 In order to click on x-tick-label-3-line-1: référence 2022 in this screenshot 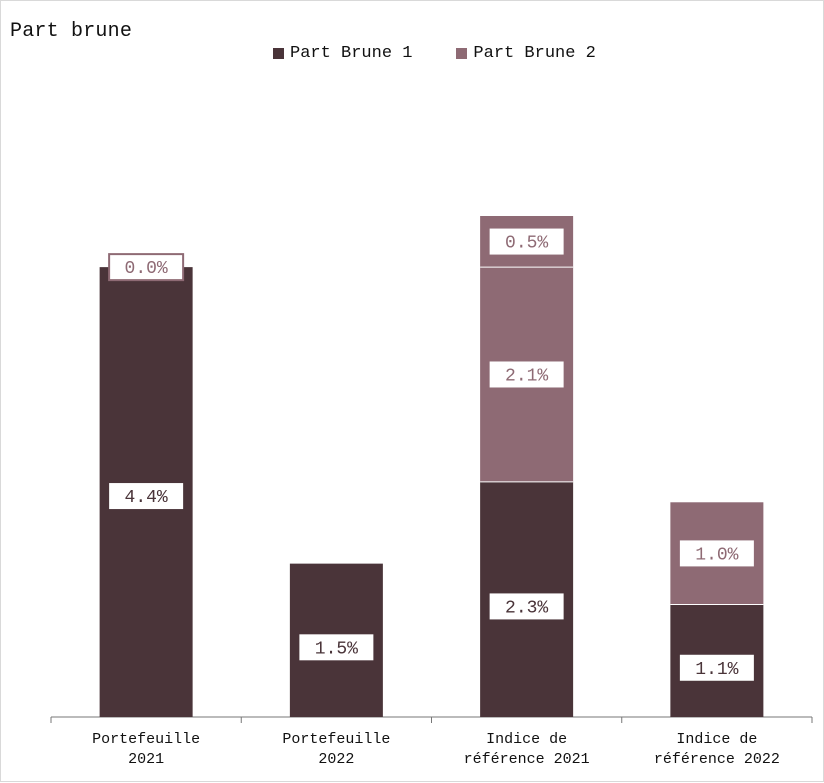, I will do `click(717, 759)`.